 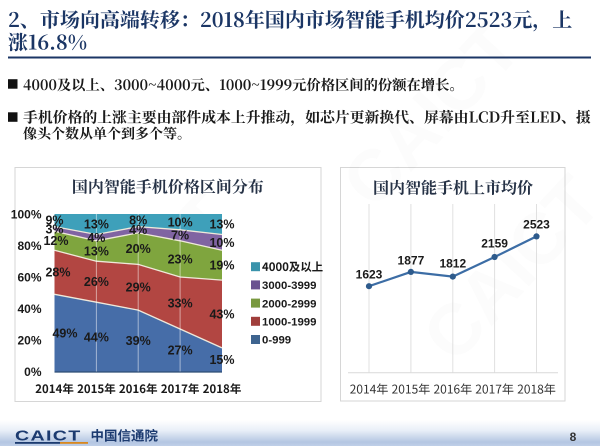 I want to click on svg-text: 2523, so click(x=536, y=225).